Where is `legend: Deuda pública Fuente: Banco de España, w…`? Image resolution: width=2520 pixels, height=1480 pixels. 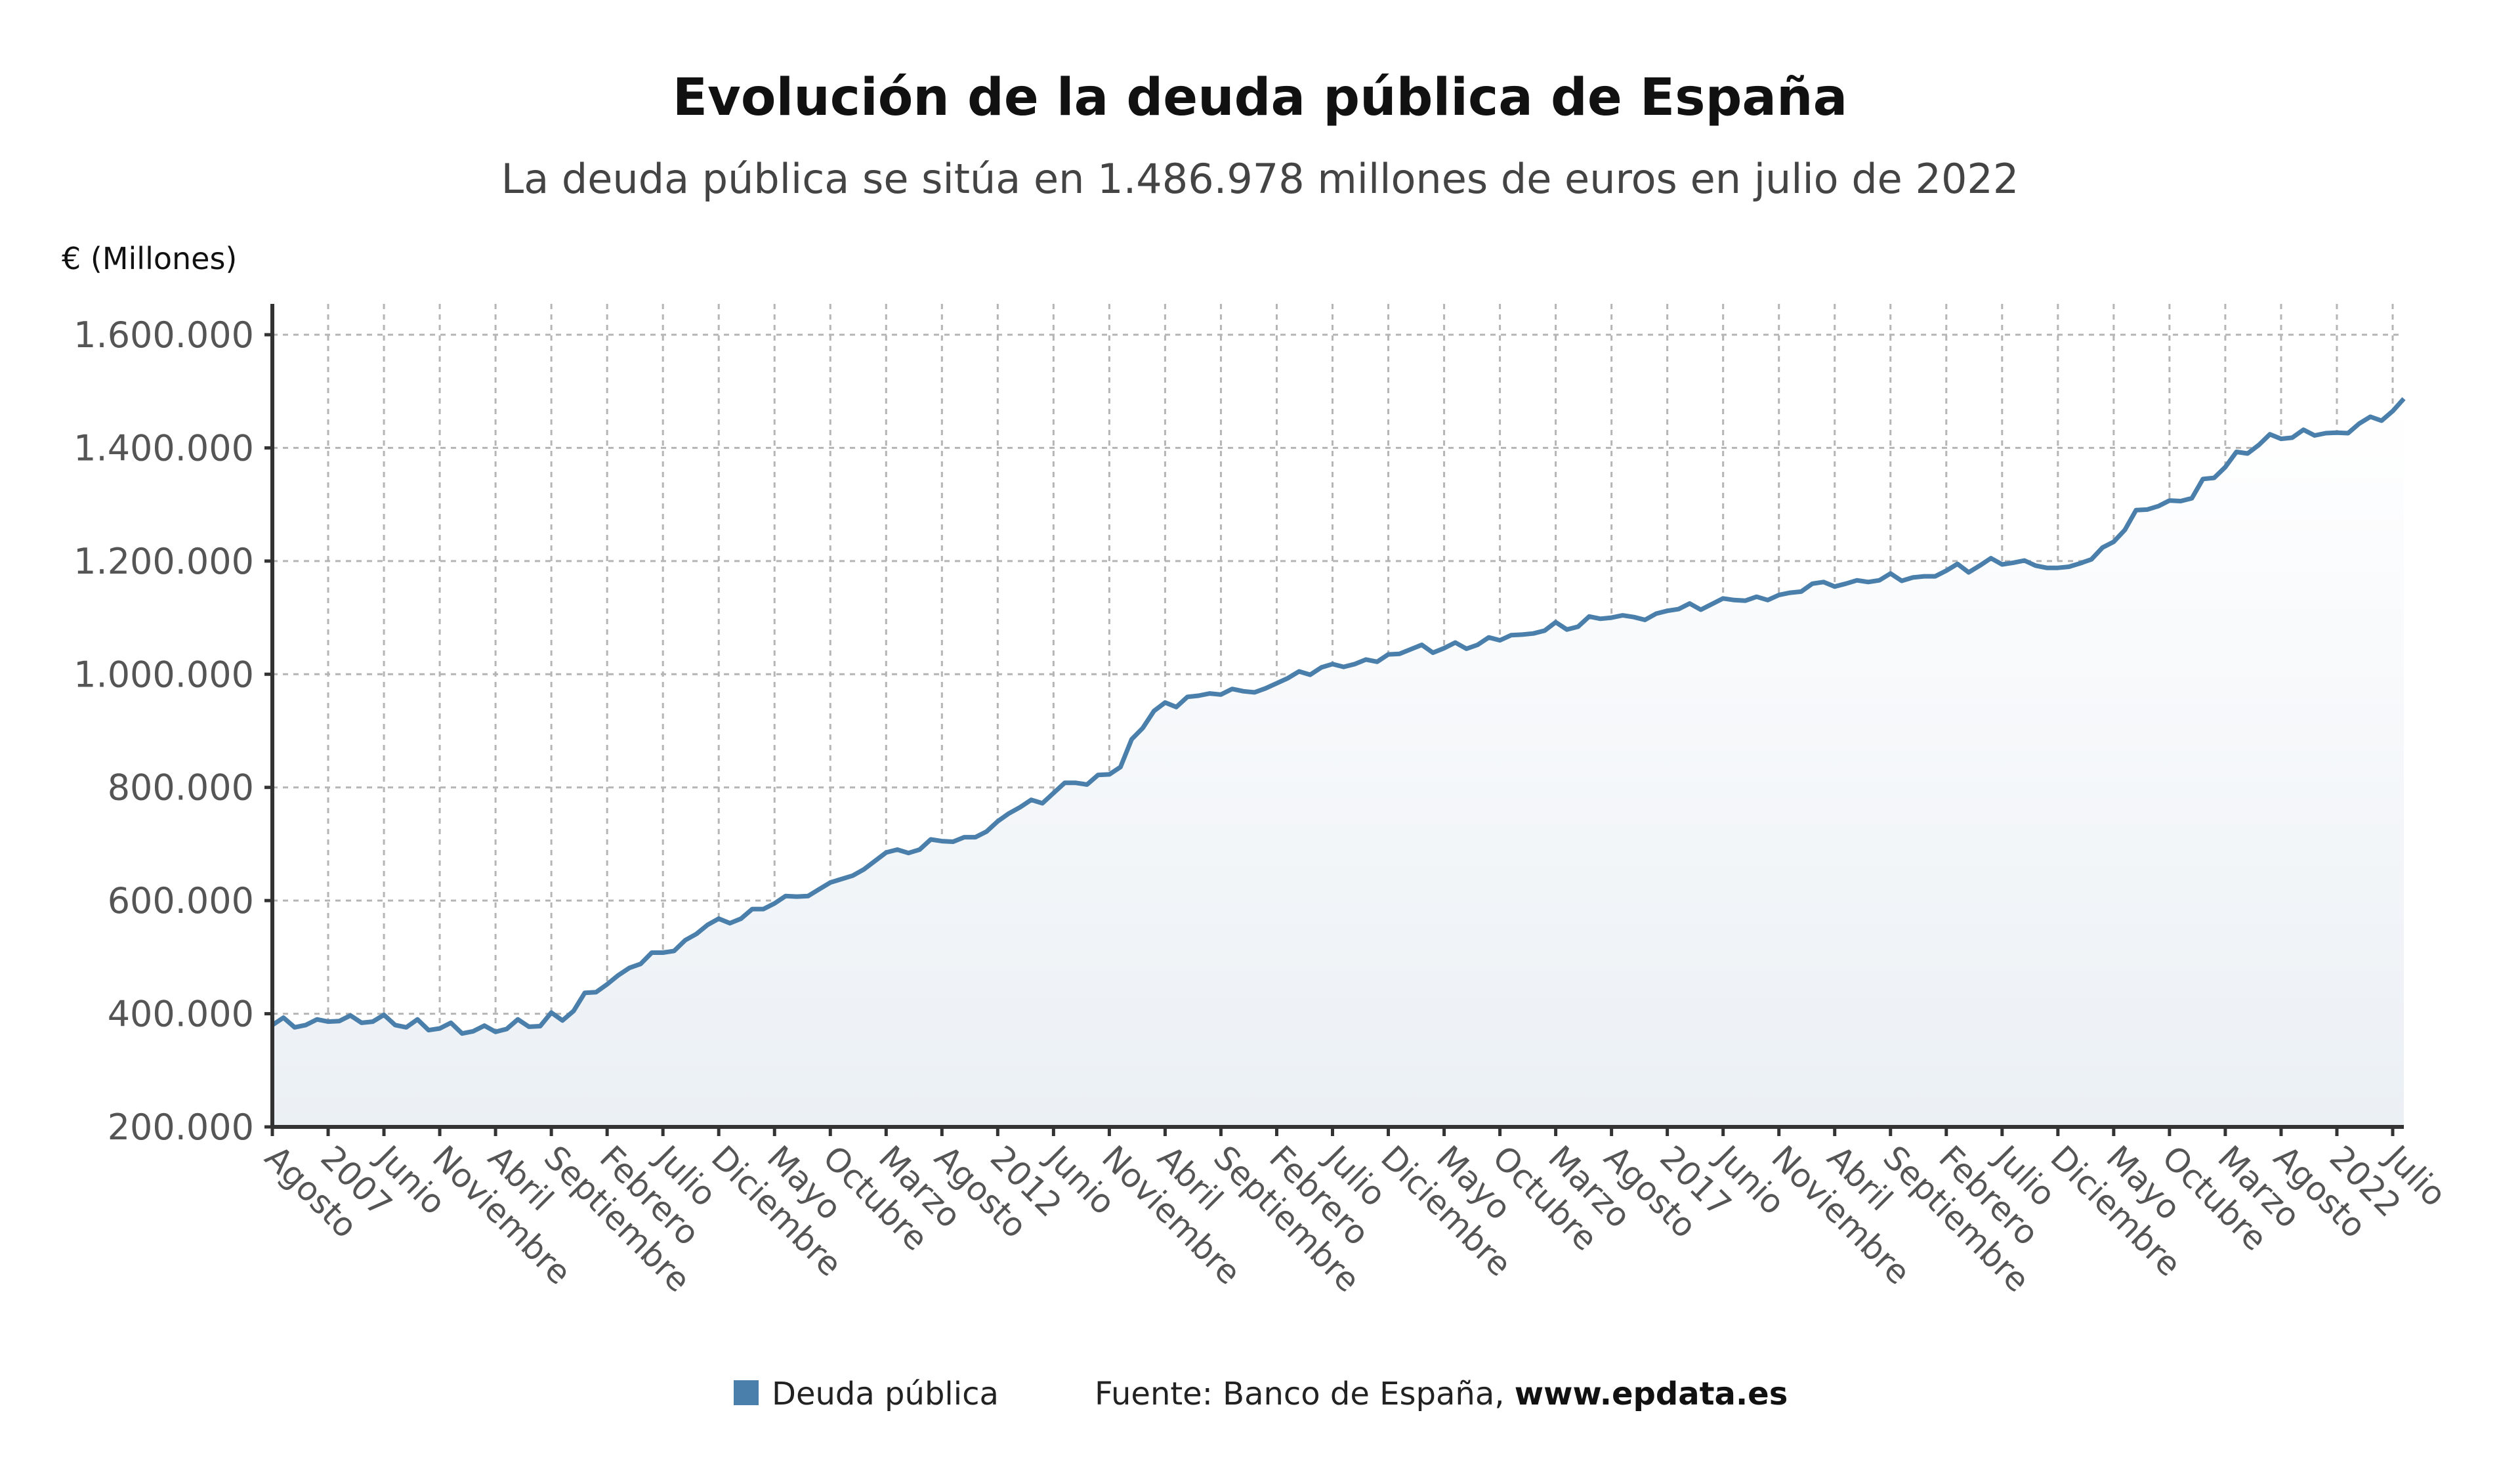
legend: Deuda pública Fuente: Banco de España, w… is located at coordinates (1261, 1394).